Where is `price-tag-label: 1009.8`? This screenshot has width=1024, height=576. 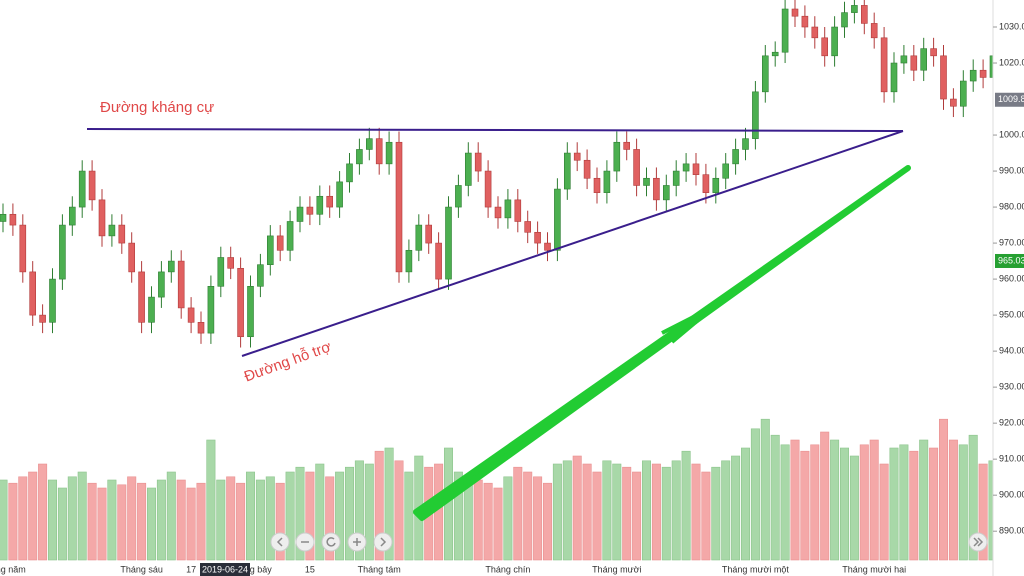
price-tag-label: 1009.8 is located at coordinates (1011, 99).